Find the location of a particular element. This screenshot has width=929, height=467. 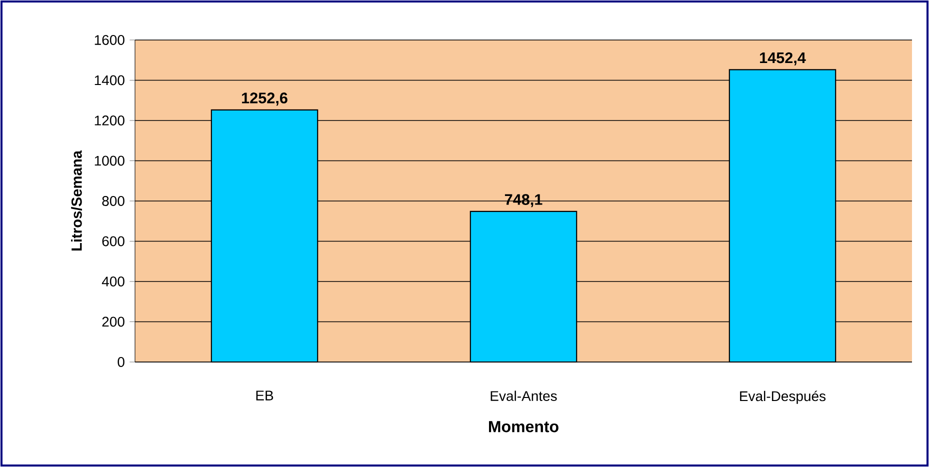

y-tick-label: 200 is located at coordinates (113, 321).